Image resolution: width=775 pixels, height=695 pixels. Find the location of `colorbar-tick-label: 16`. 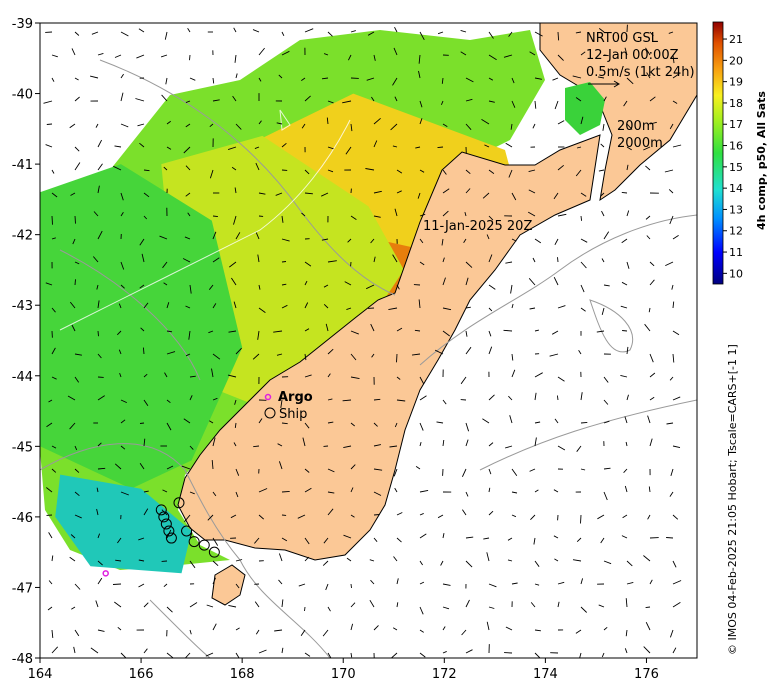

colorbar-tick-label: 16 is located at coordinates (736, 146).